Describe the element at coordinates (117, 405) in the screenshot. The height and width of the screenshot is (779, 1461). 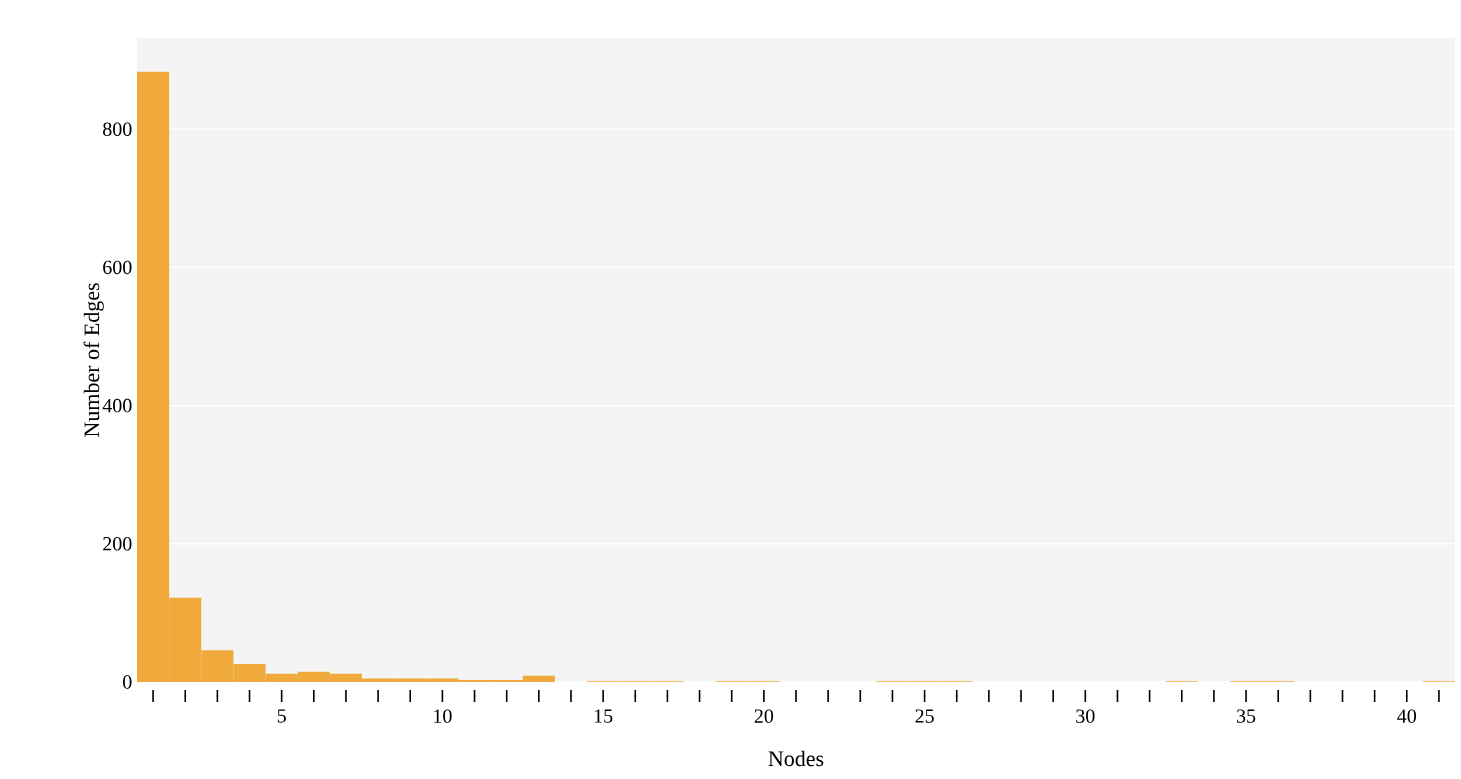
I see `y-tick-label: 400` at that location.